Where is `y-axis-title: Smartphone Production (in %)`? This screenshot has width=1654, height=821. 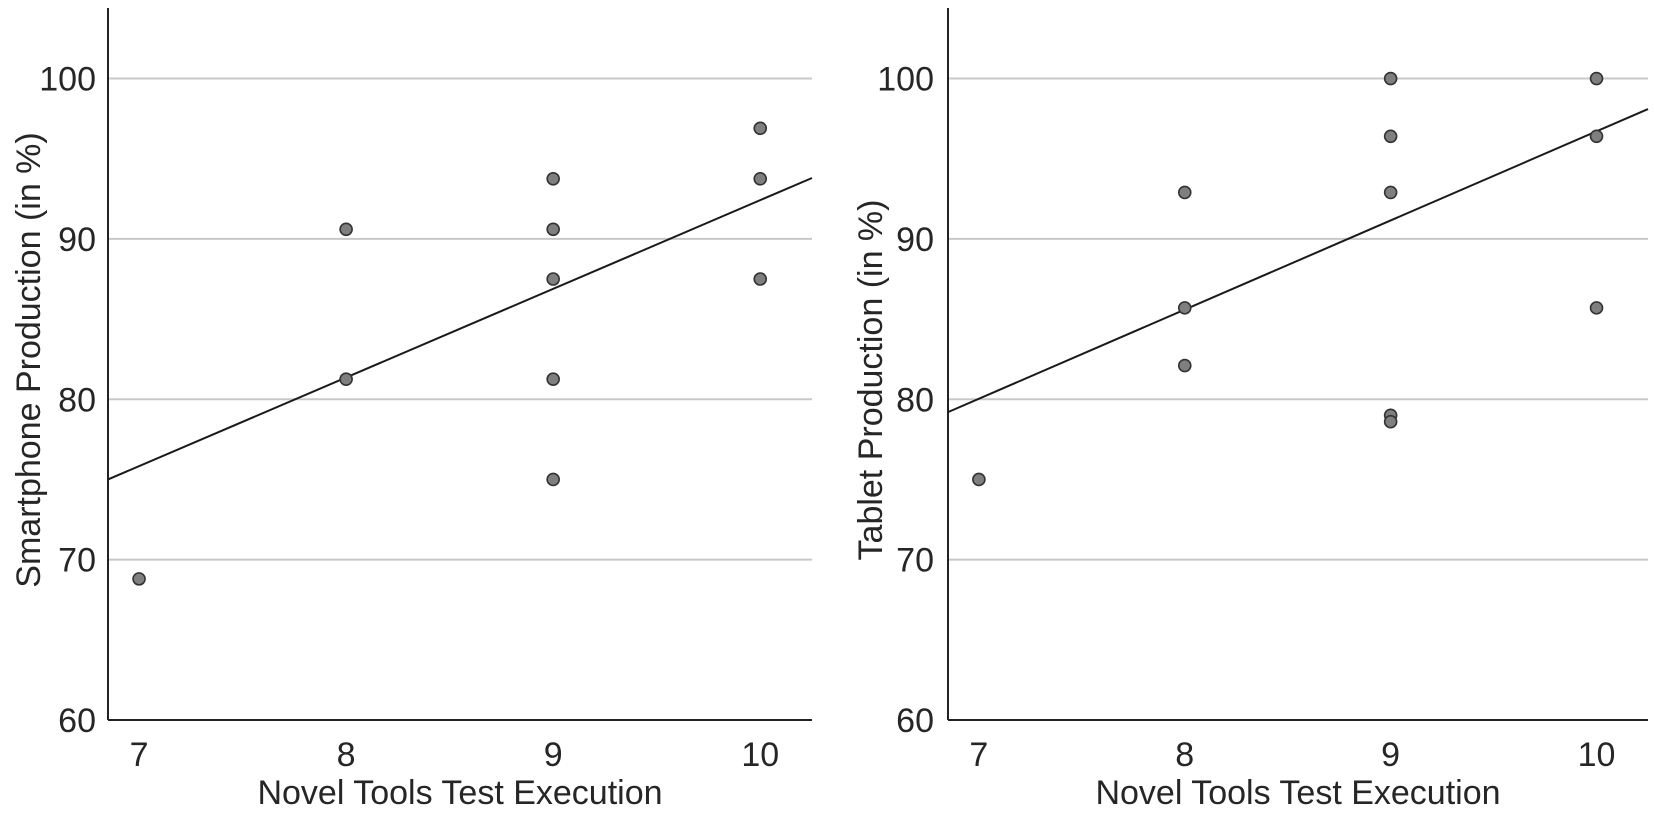
y-axis-title: Smartphone Production (in %) is located at coordinates (29, 359).